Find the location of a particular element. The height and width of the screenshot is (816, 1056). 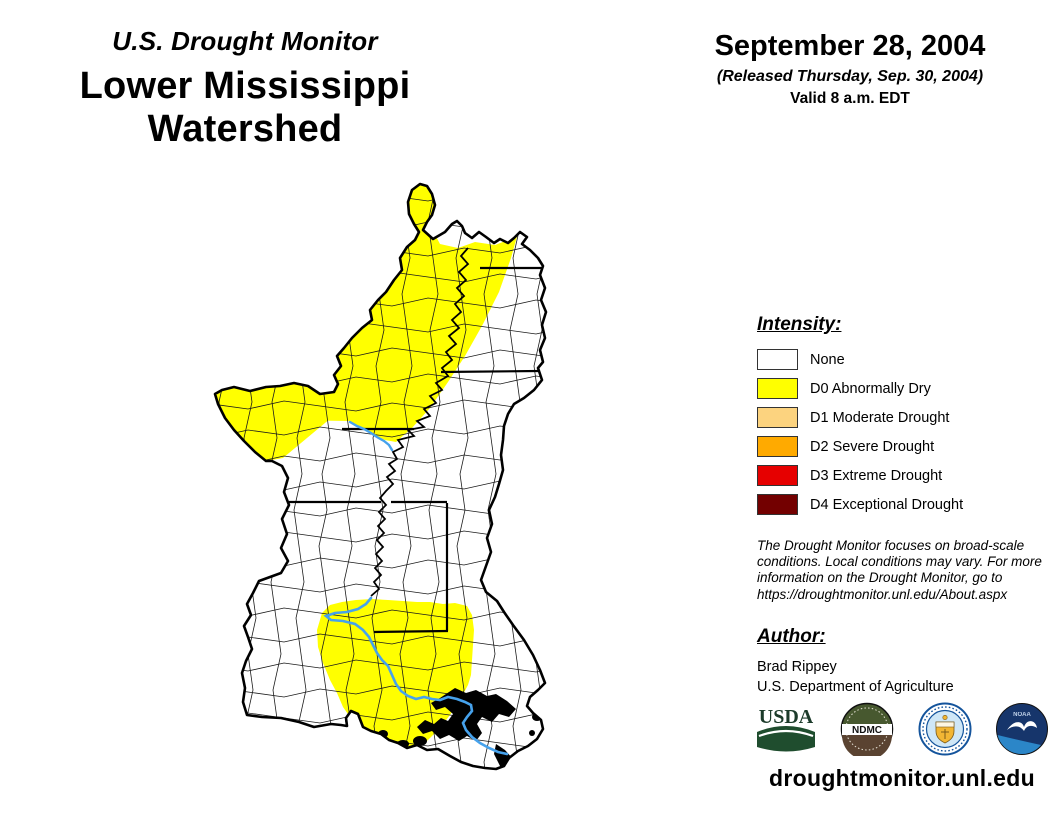

ndmc-logo: NDMC is located at coordinates (867, 729).